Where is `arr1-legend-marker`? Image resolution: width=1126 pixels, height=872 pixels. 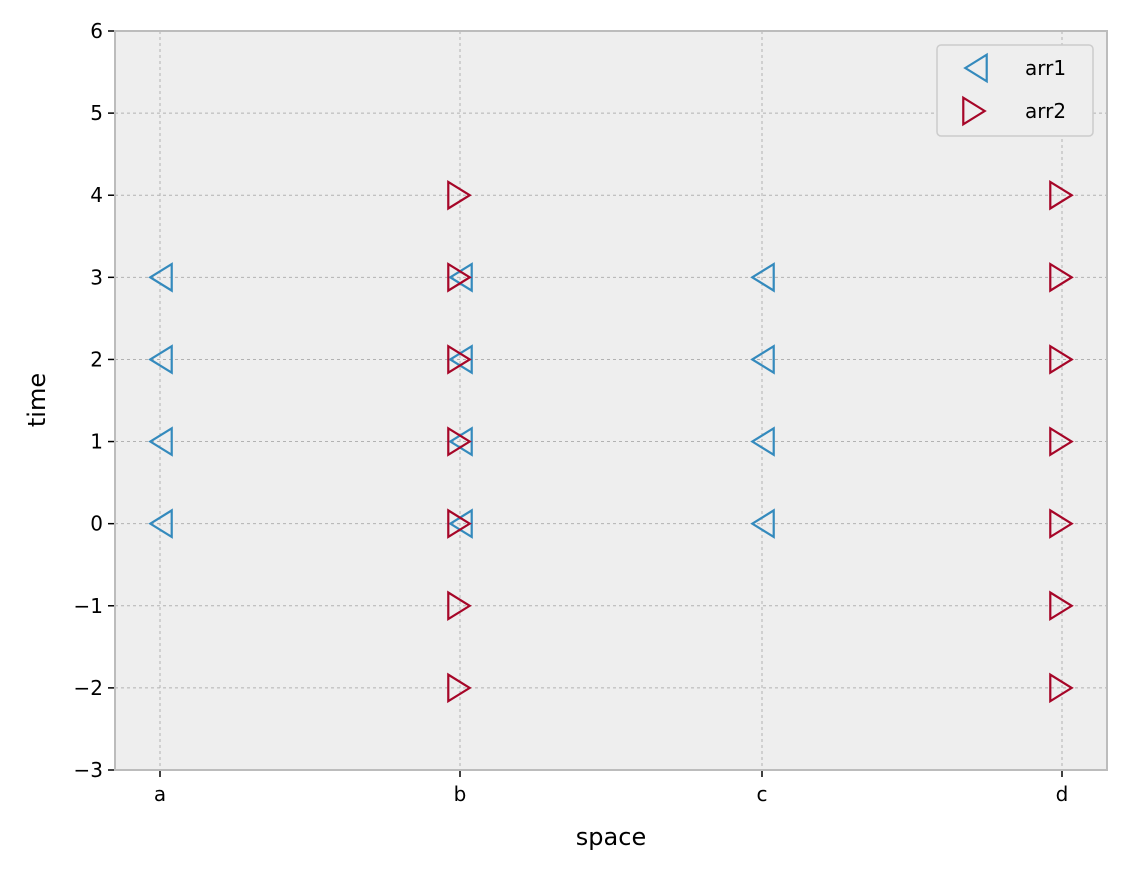
arr1-legend-marker is located at coordinates (975, 68).